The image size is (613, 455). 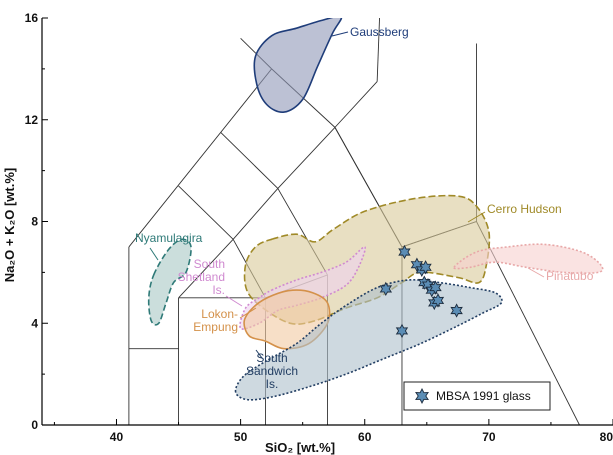 What do you see at coordinates (117, 437) in the screenshot?
I see `x-tick-label: 40` at bounding box center [117, 437].